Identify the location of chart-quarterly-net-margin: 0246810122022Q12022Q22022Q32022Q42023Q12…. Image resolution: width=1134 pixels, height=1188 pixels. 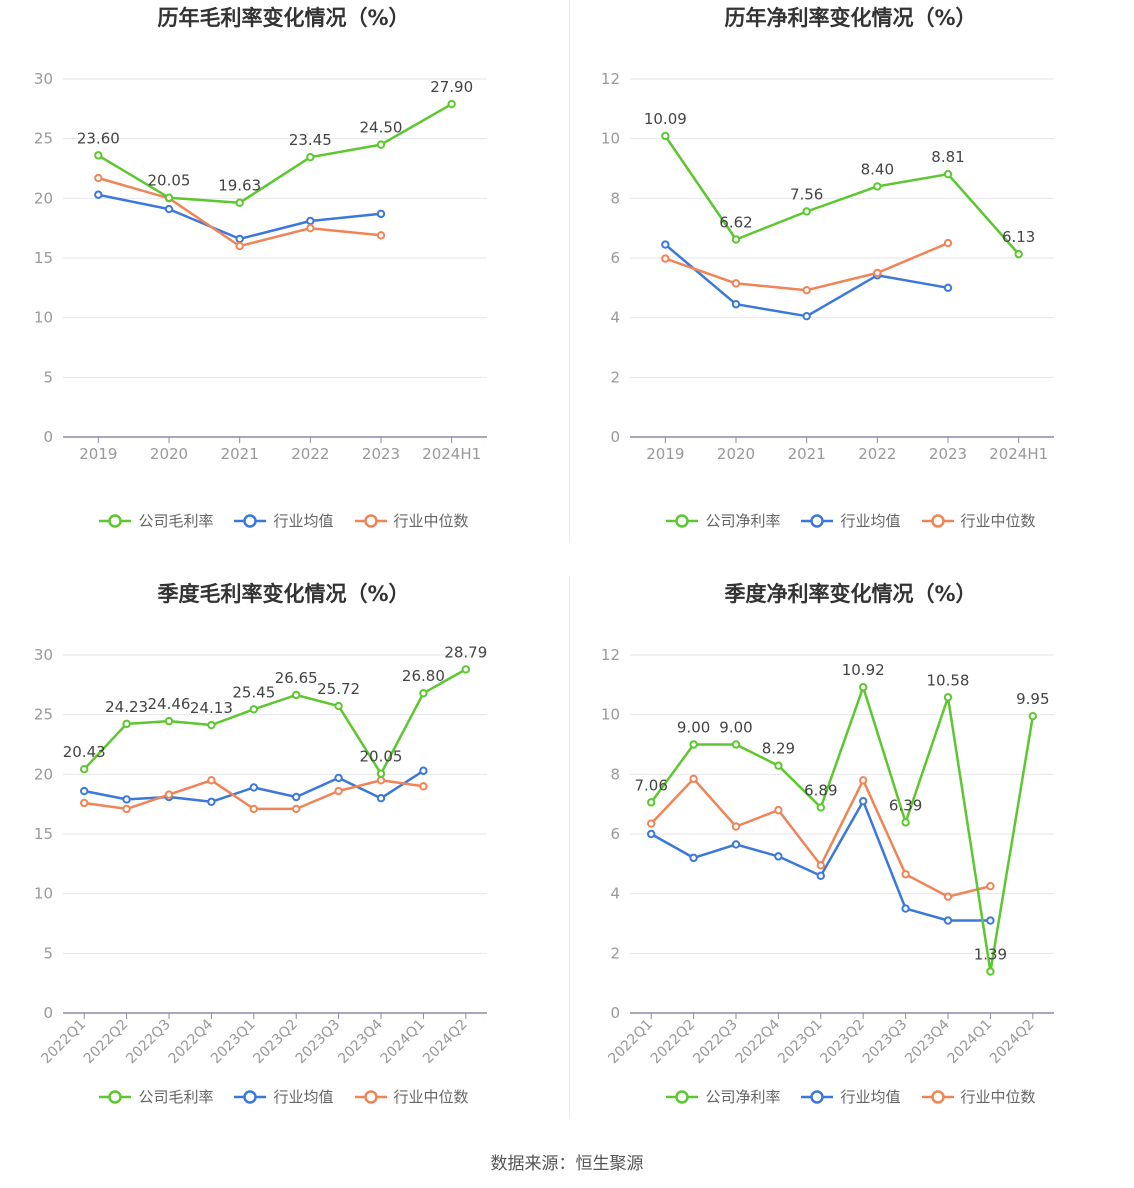
(827, 857).